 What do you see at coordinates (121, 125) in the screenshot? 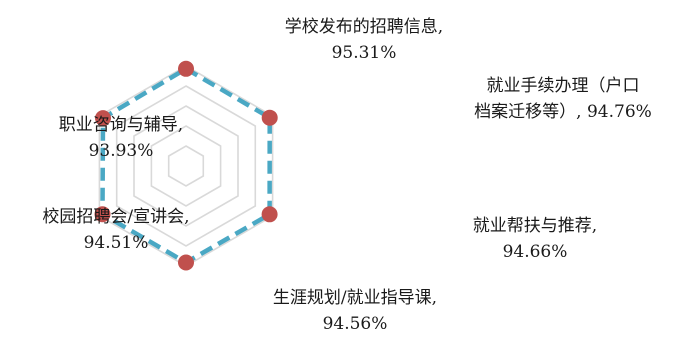
I see `axis-label-6-line-1: 职业咨询与辅导,` at bounding box center [121, 125].